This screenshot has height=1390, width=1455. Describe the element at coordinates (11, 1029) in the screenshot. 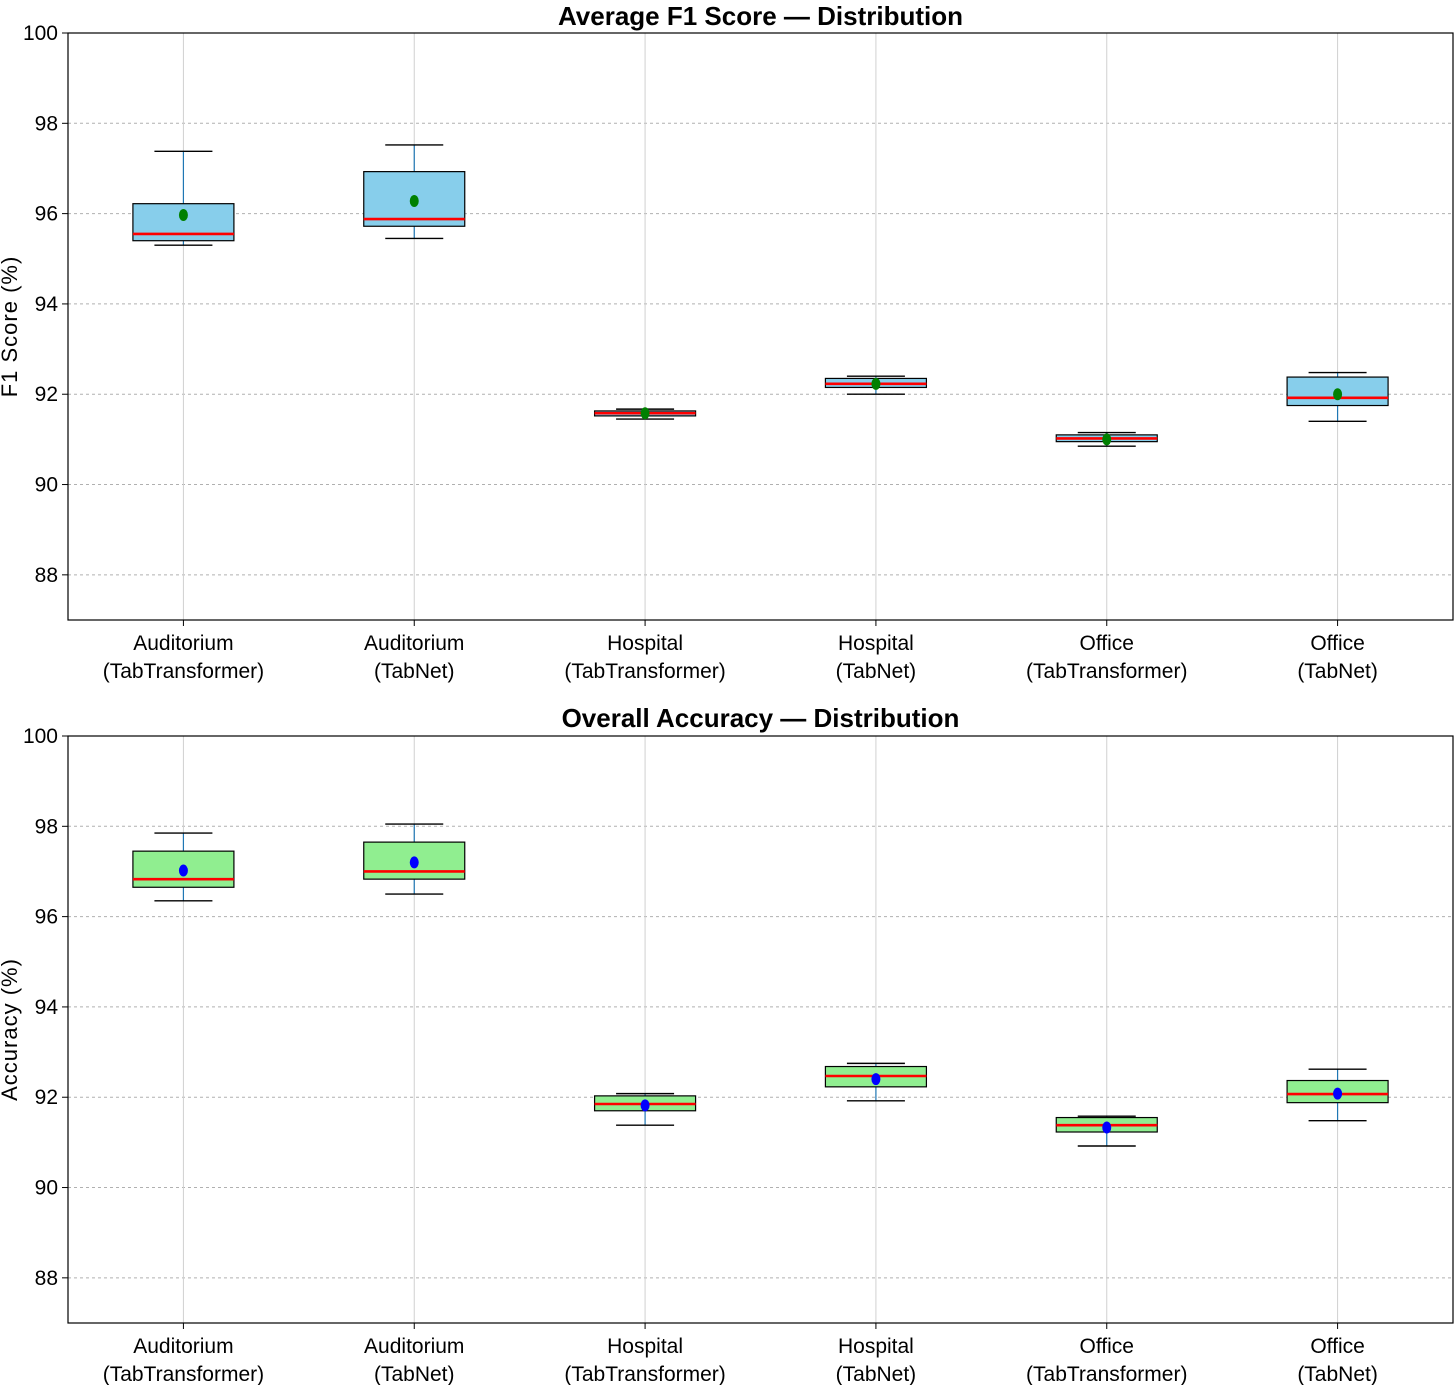

I see `y-axis-label: Accuracy (%)` at that location.